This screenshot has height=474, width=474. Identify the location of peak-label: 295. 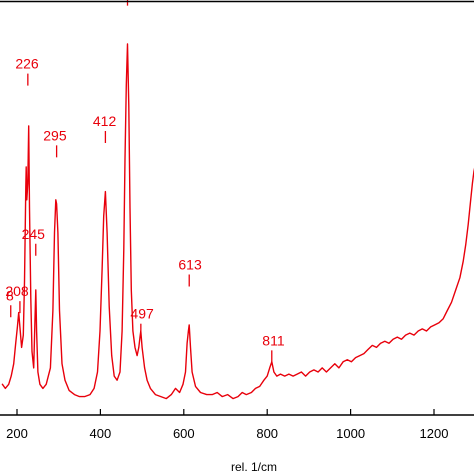
(55, 135).